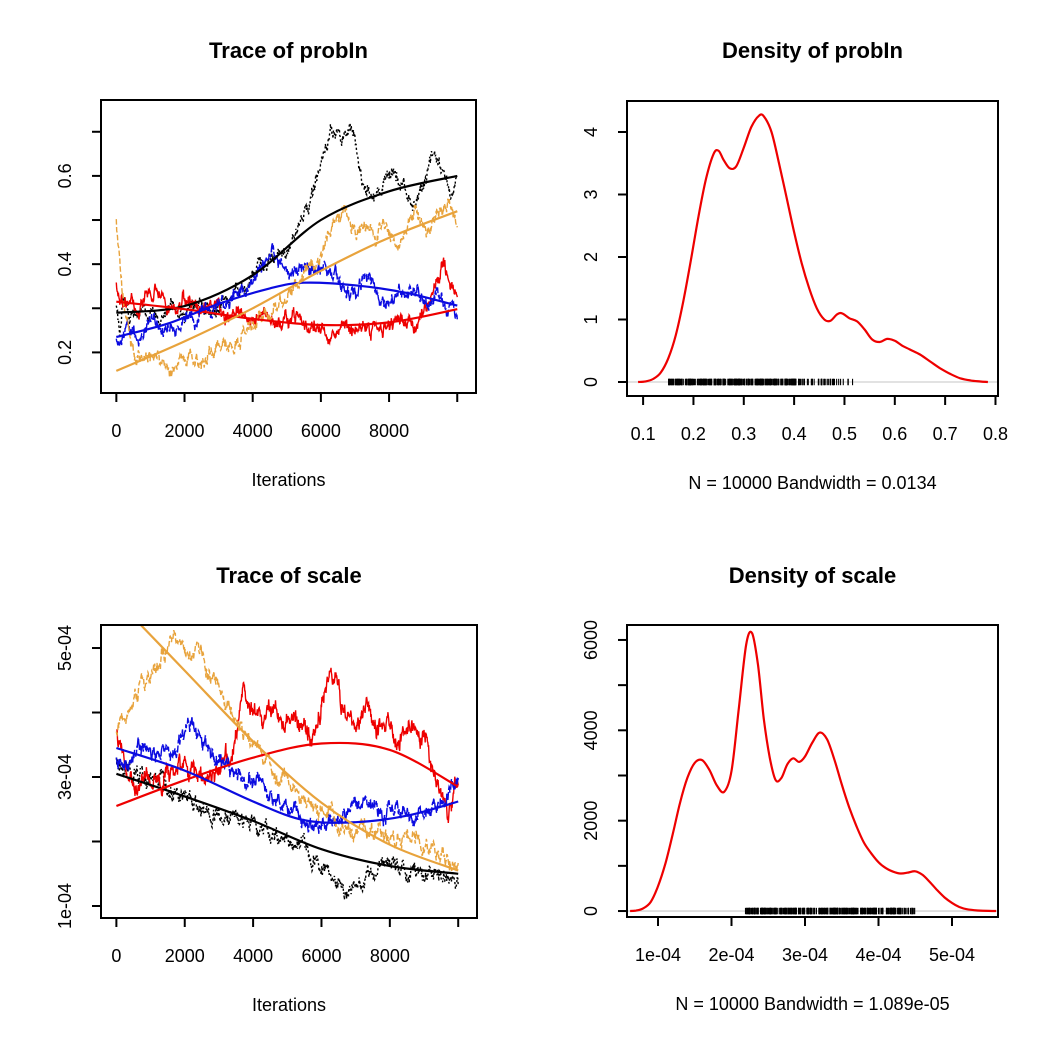 This screenshot has width=1050, height=1050. What do you see at coordinates (65, 264) in the screenshot?
I see `y-tick-label: 0.4` at bounding box center [65, 264].